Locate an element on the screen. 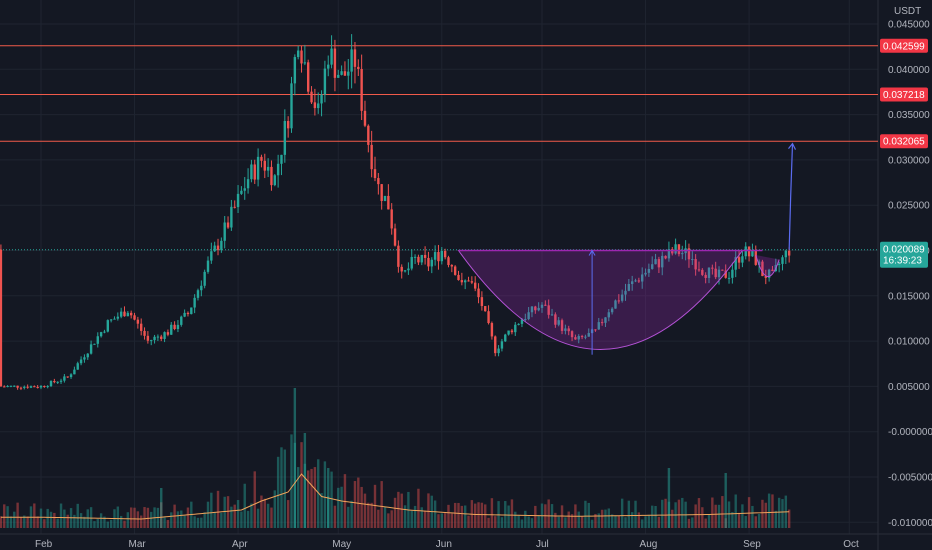  target-arrow-head is located at coordinates (792, 146).